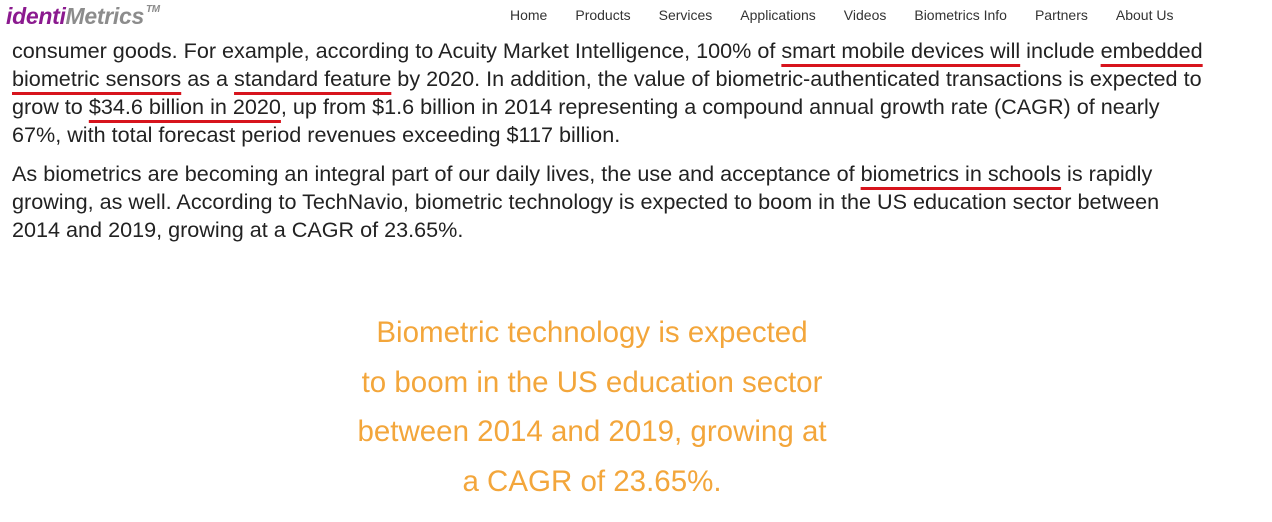 The image size is (1272, 522). What do you see at coordinates (865, 15) in the screenshot?
I see `nav-videos: Videos` at bounding box center [865, 15].